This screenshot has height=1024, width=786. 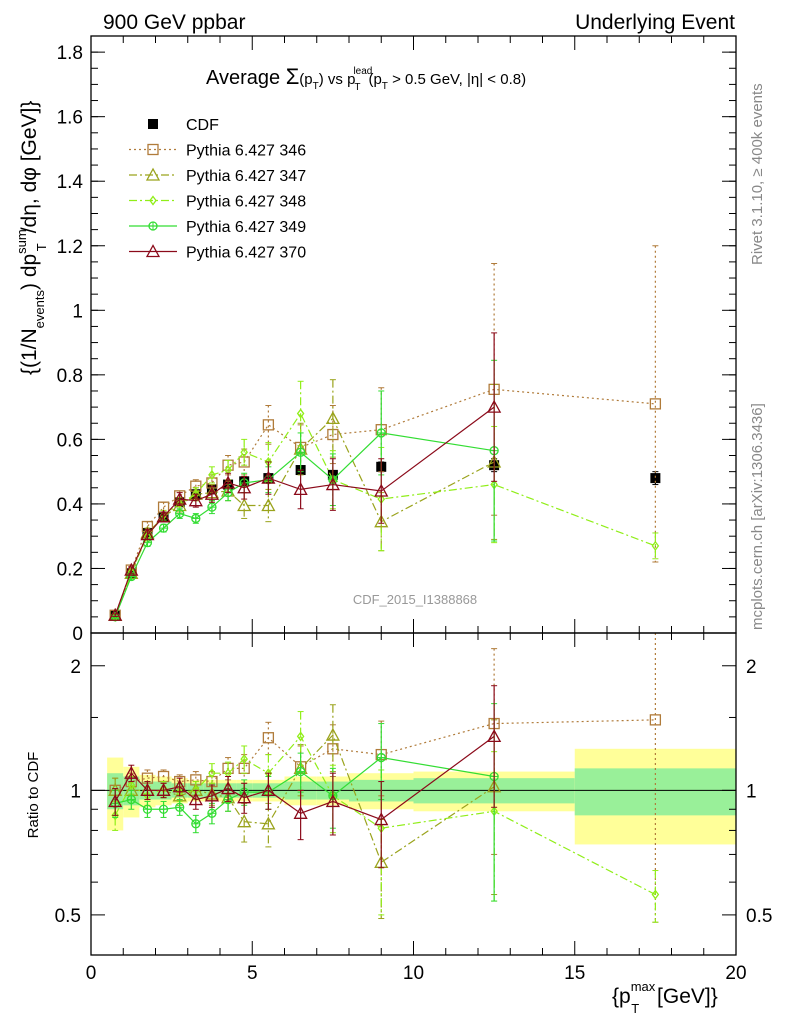 I want to click on x-tick-label: 20, so click(x=735, y=973).